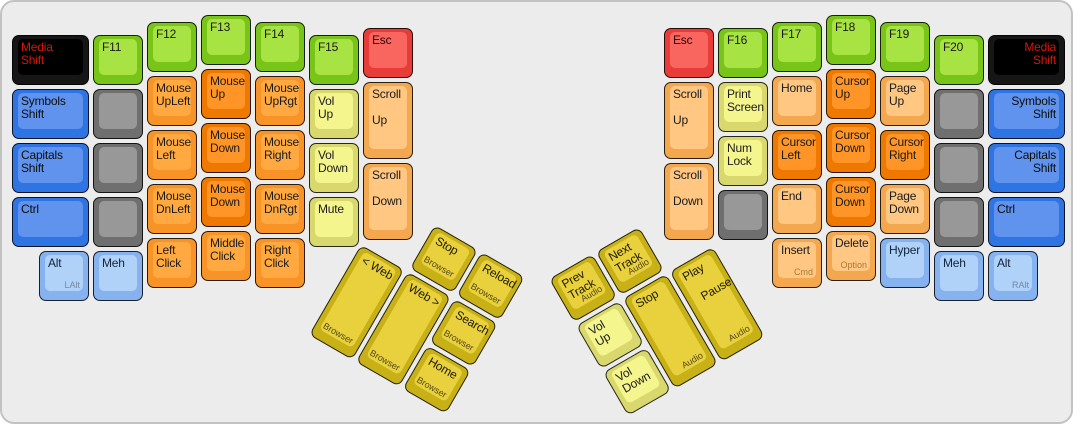 The width and height of the screenshot is (1073, 424). I want to click on keycap-face: Home, so click(797, 98).